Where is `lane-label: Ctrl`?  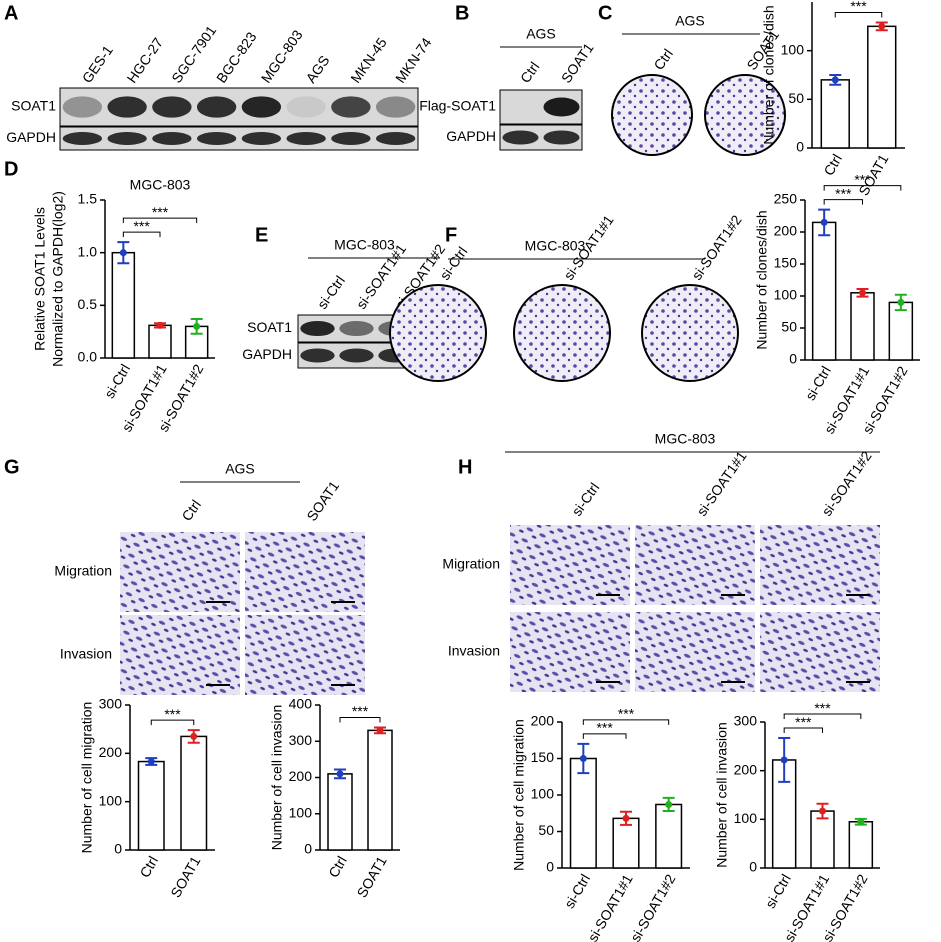
lane-label: Ctrl is located at coordinates (530, 72).